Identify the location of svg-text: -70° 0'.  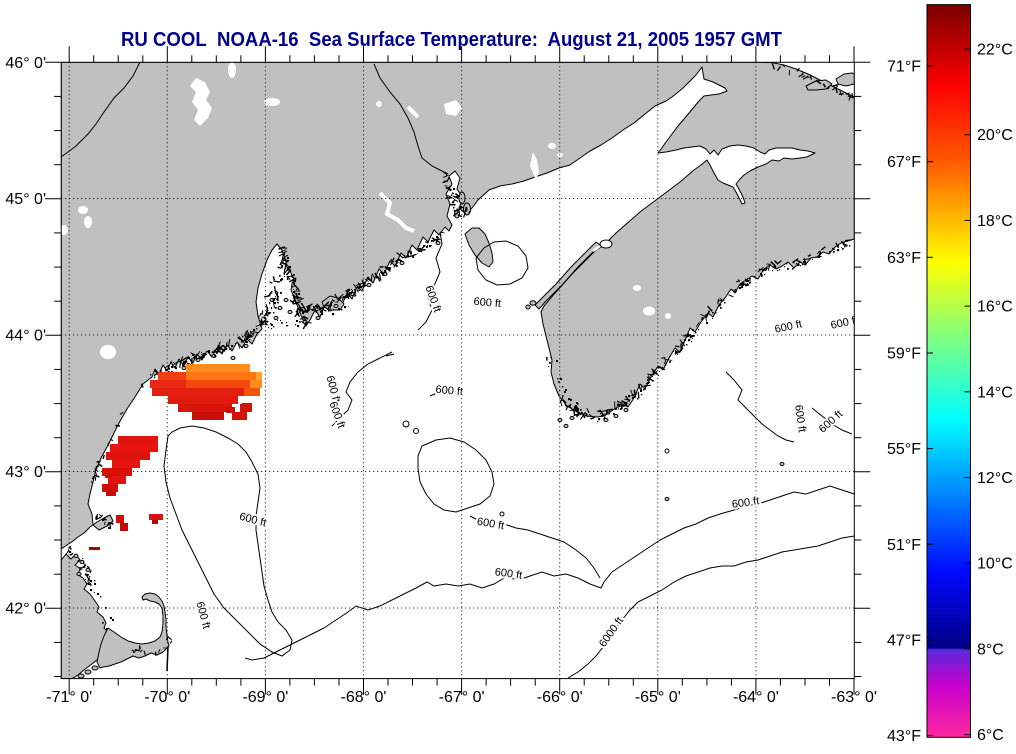
(167, 697).